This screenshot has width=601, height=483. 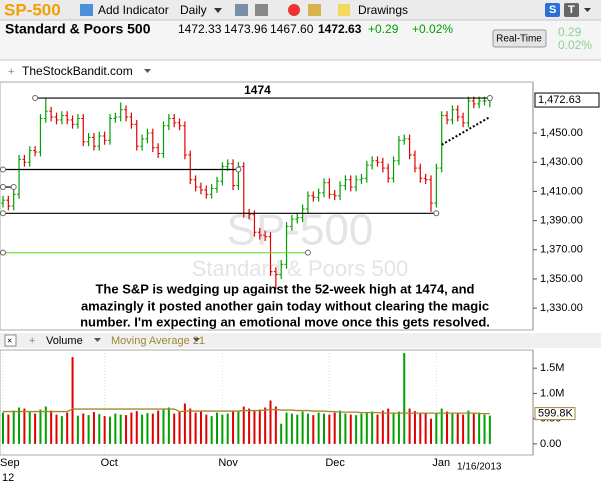 What do you see at coordinates (519, 38) in the screenshot?
I see `realtime-button` at bounding box center [519, 38].